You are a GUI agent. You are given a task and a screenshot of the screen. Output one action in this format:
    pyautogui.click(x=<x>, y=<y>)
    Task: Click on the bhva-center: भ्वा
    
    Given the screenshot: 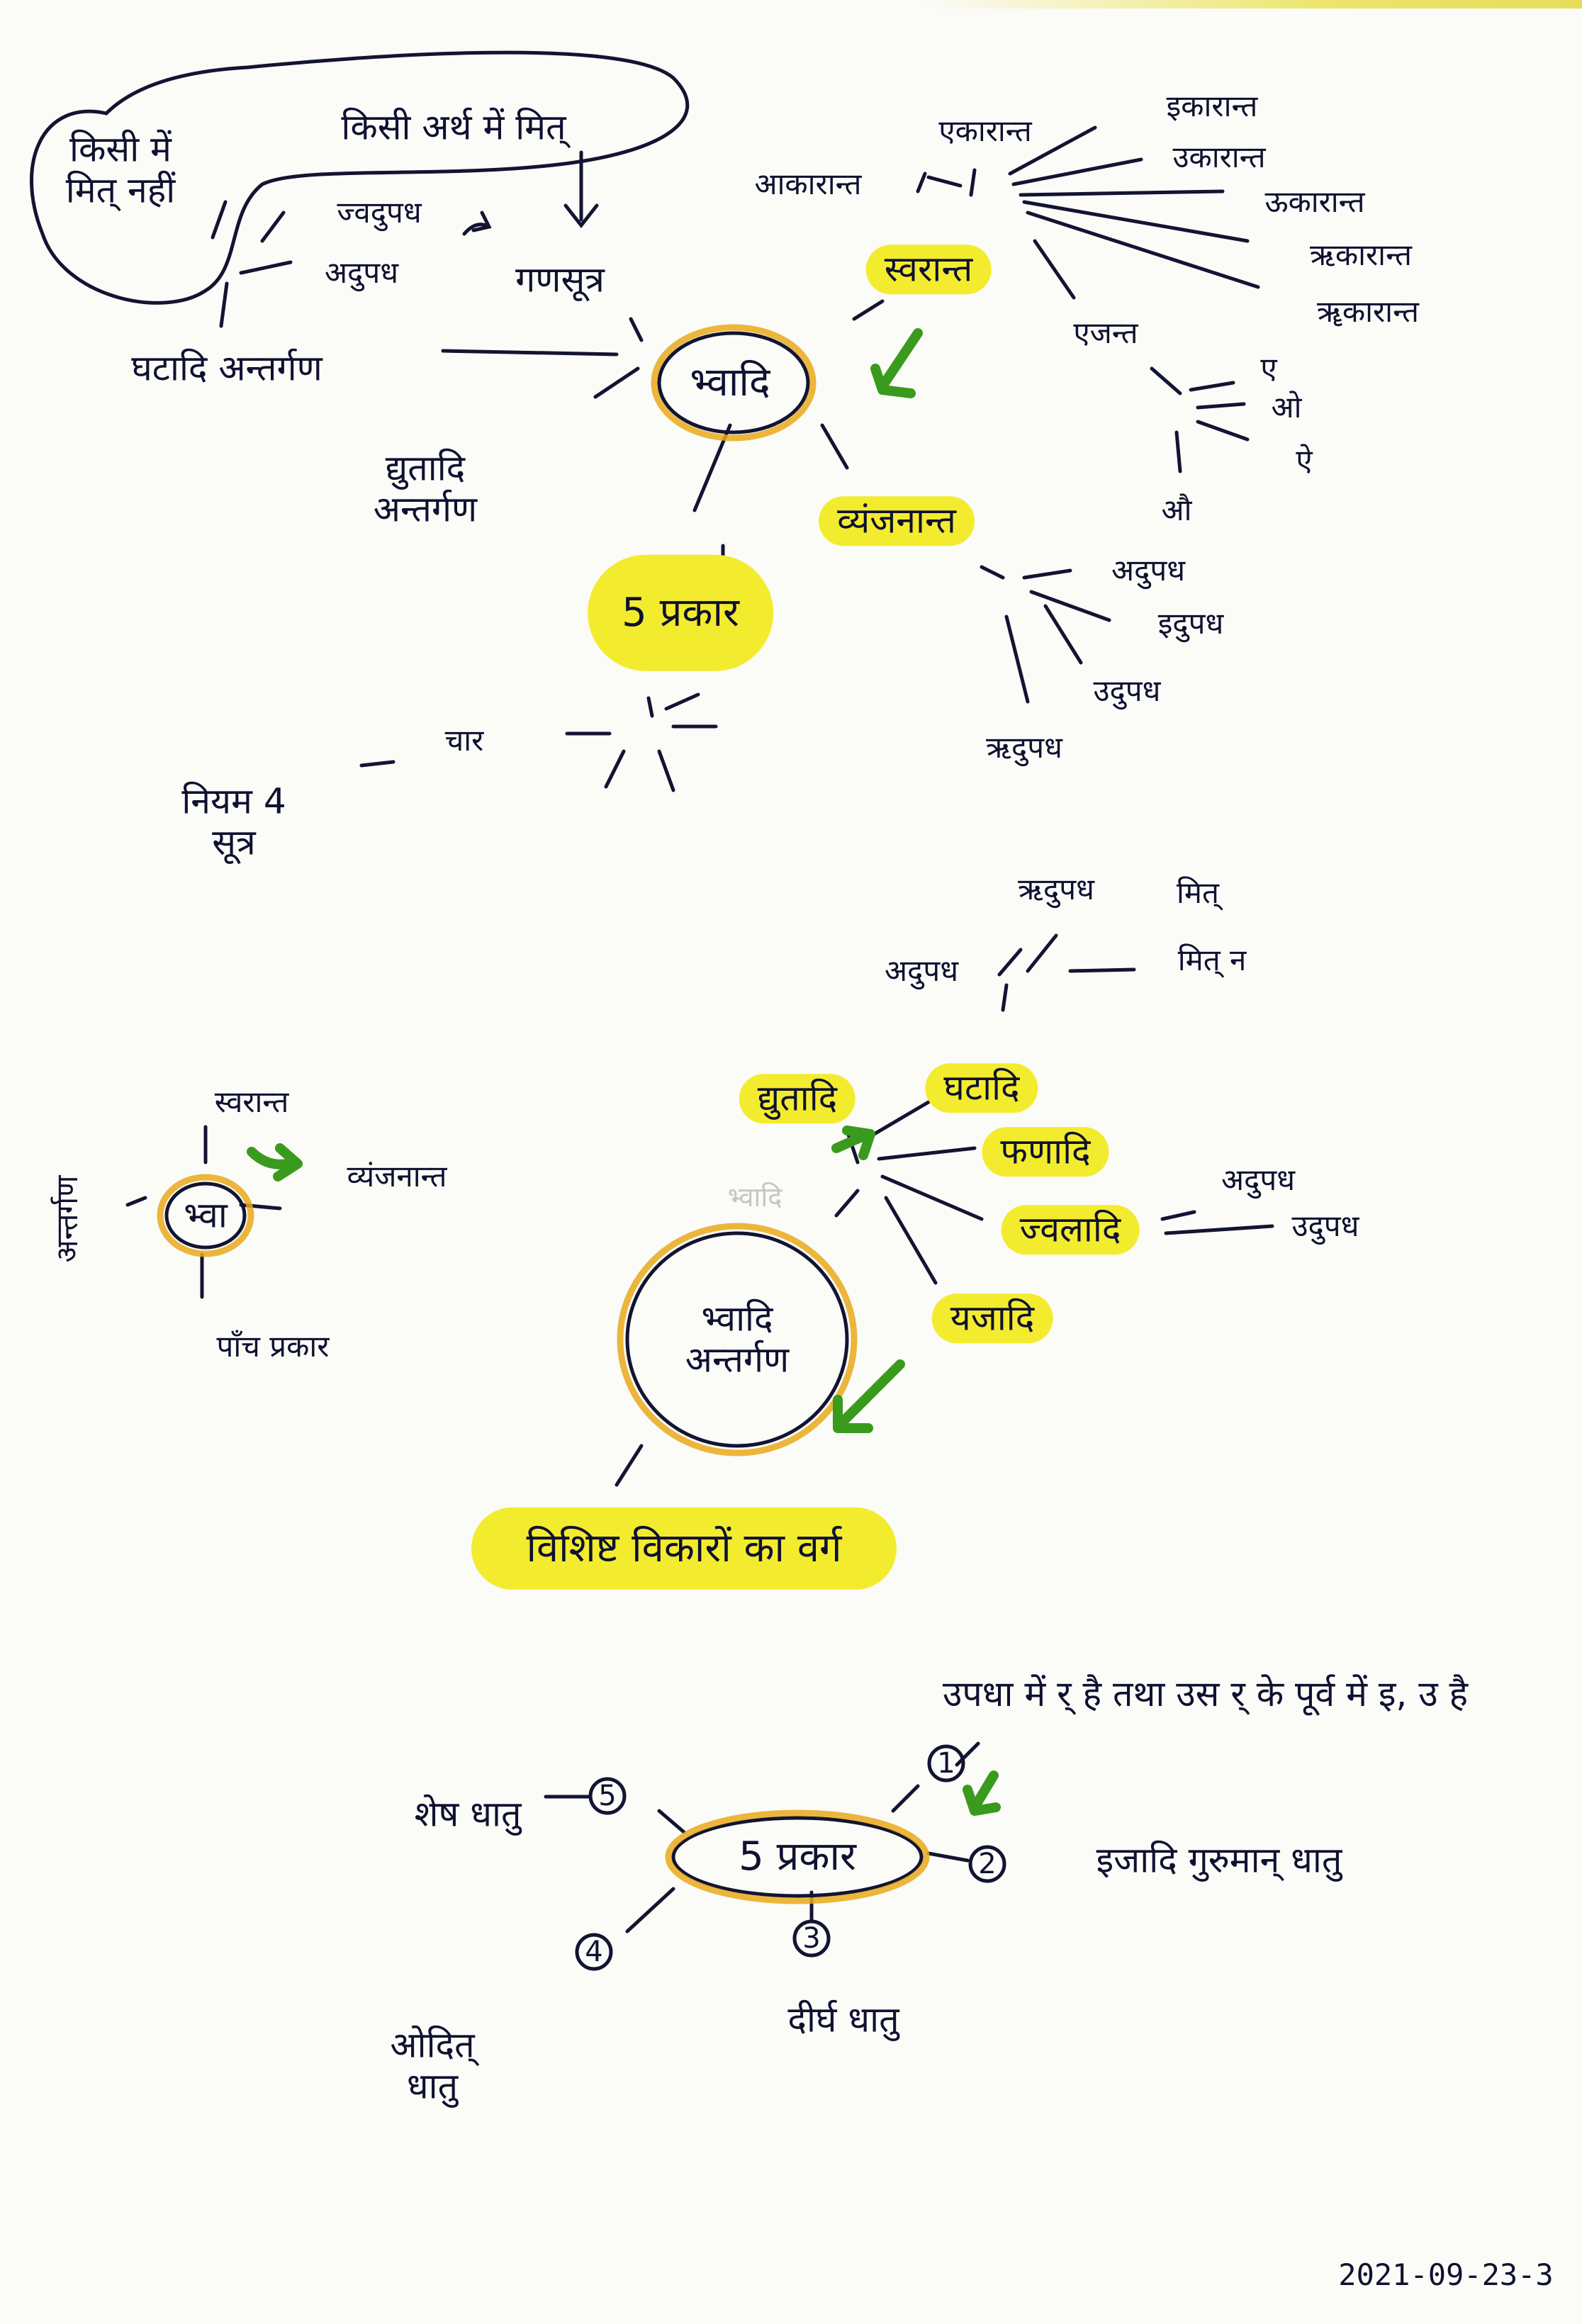 What is the action you would take?
    pyautogui.click(x=206, y=1215)
    